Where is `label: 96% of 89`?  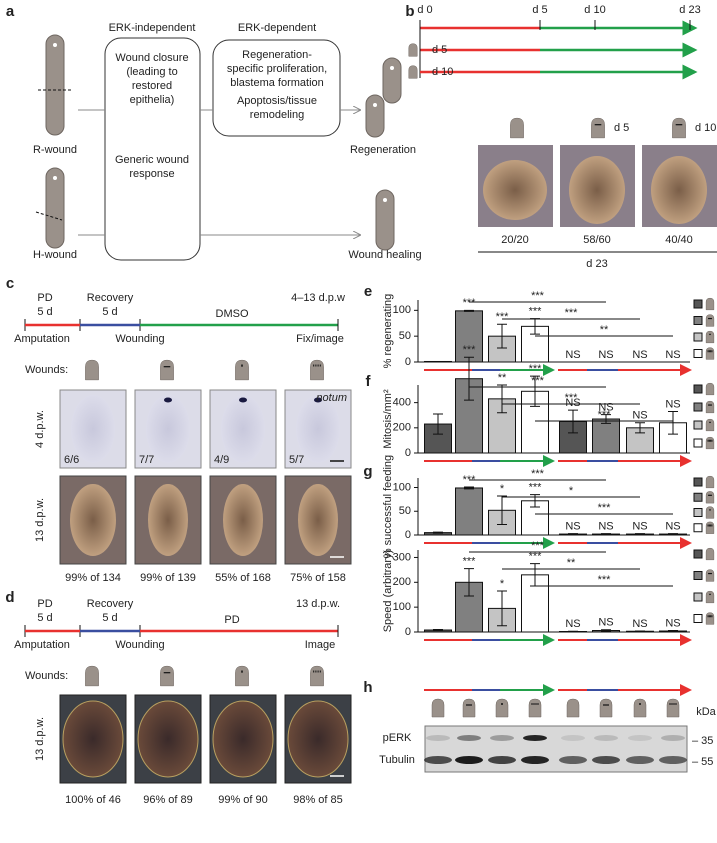
label: 96% of 89 is located at coordinates (168, 800).